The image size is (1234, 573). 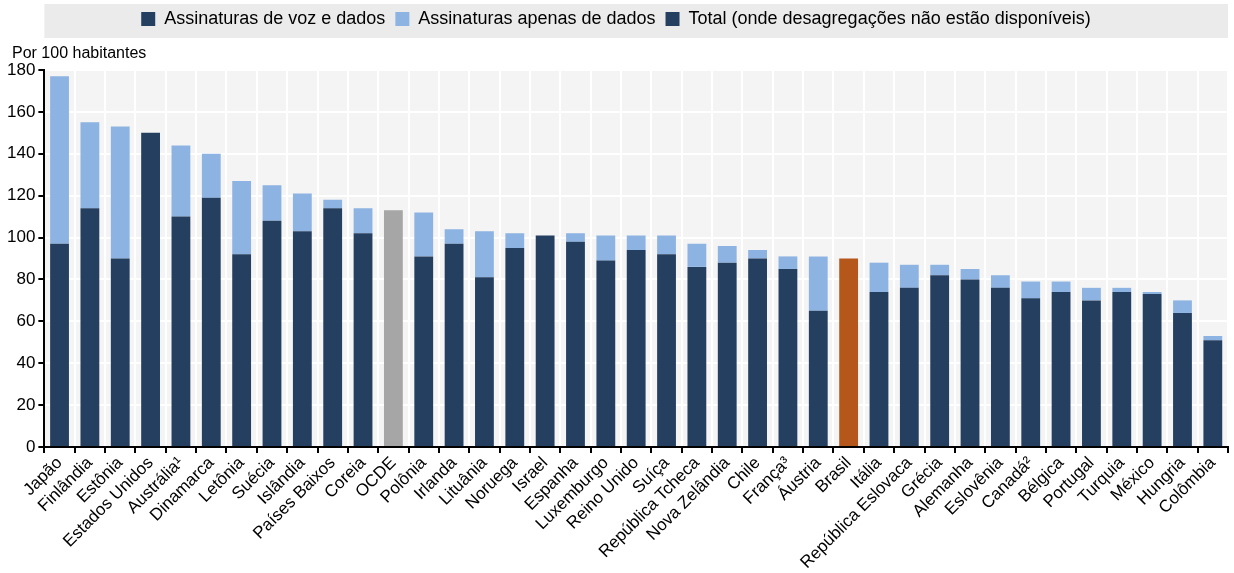 I want to click on y-axis-title: Por 100 habitantes, so click(x=79, y=53).